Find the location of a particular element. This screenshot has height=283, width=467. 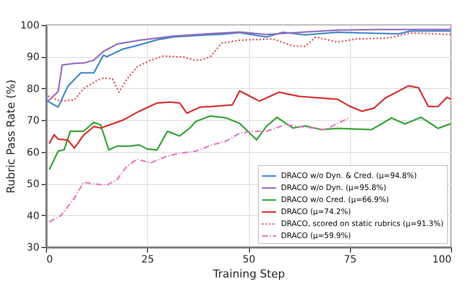

y-tick-label: 30 is located at coordinates (33, 248).